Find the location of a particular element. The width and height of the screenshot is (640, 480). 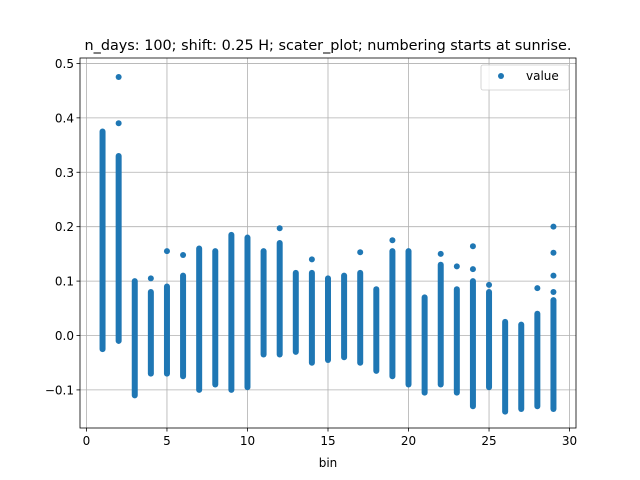

y-tick-label: 0.5 is located at coordinates (64, 64).